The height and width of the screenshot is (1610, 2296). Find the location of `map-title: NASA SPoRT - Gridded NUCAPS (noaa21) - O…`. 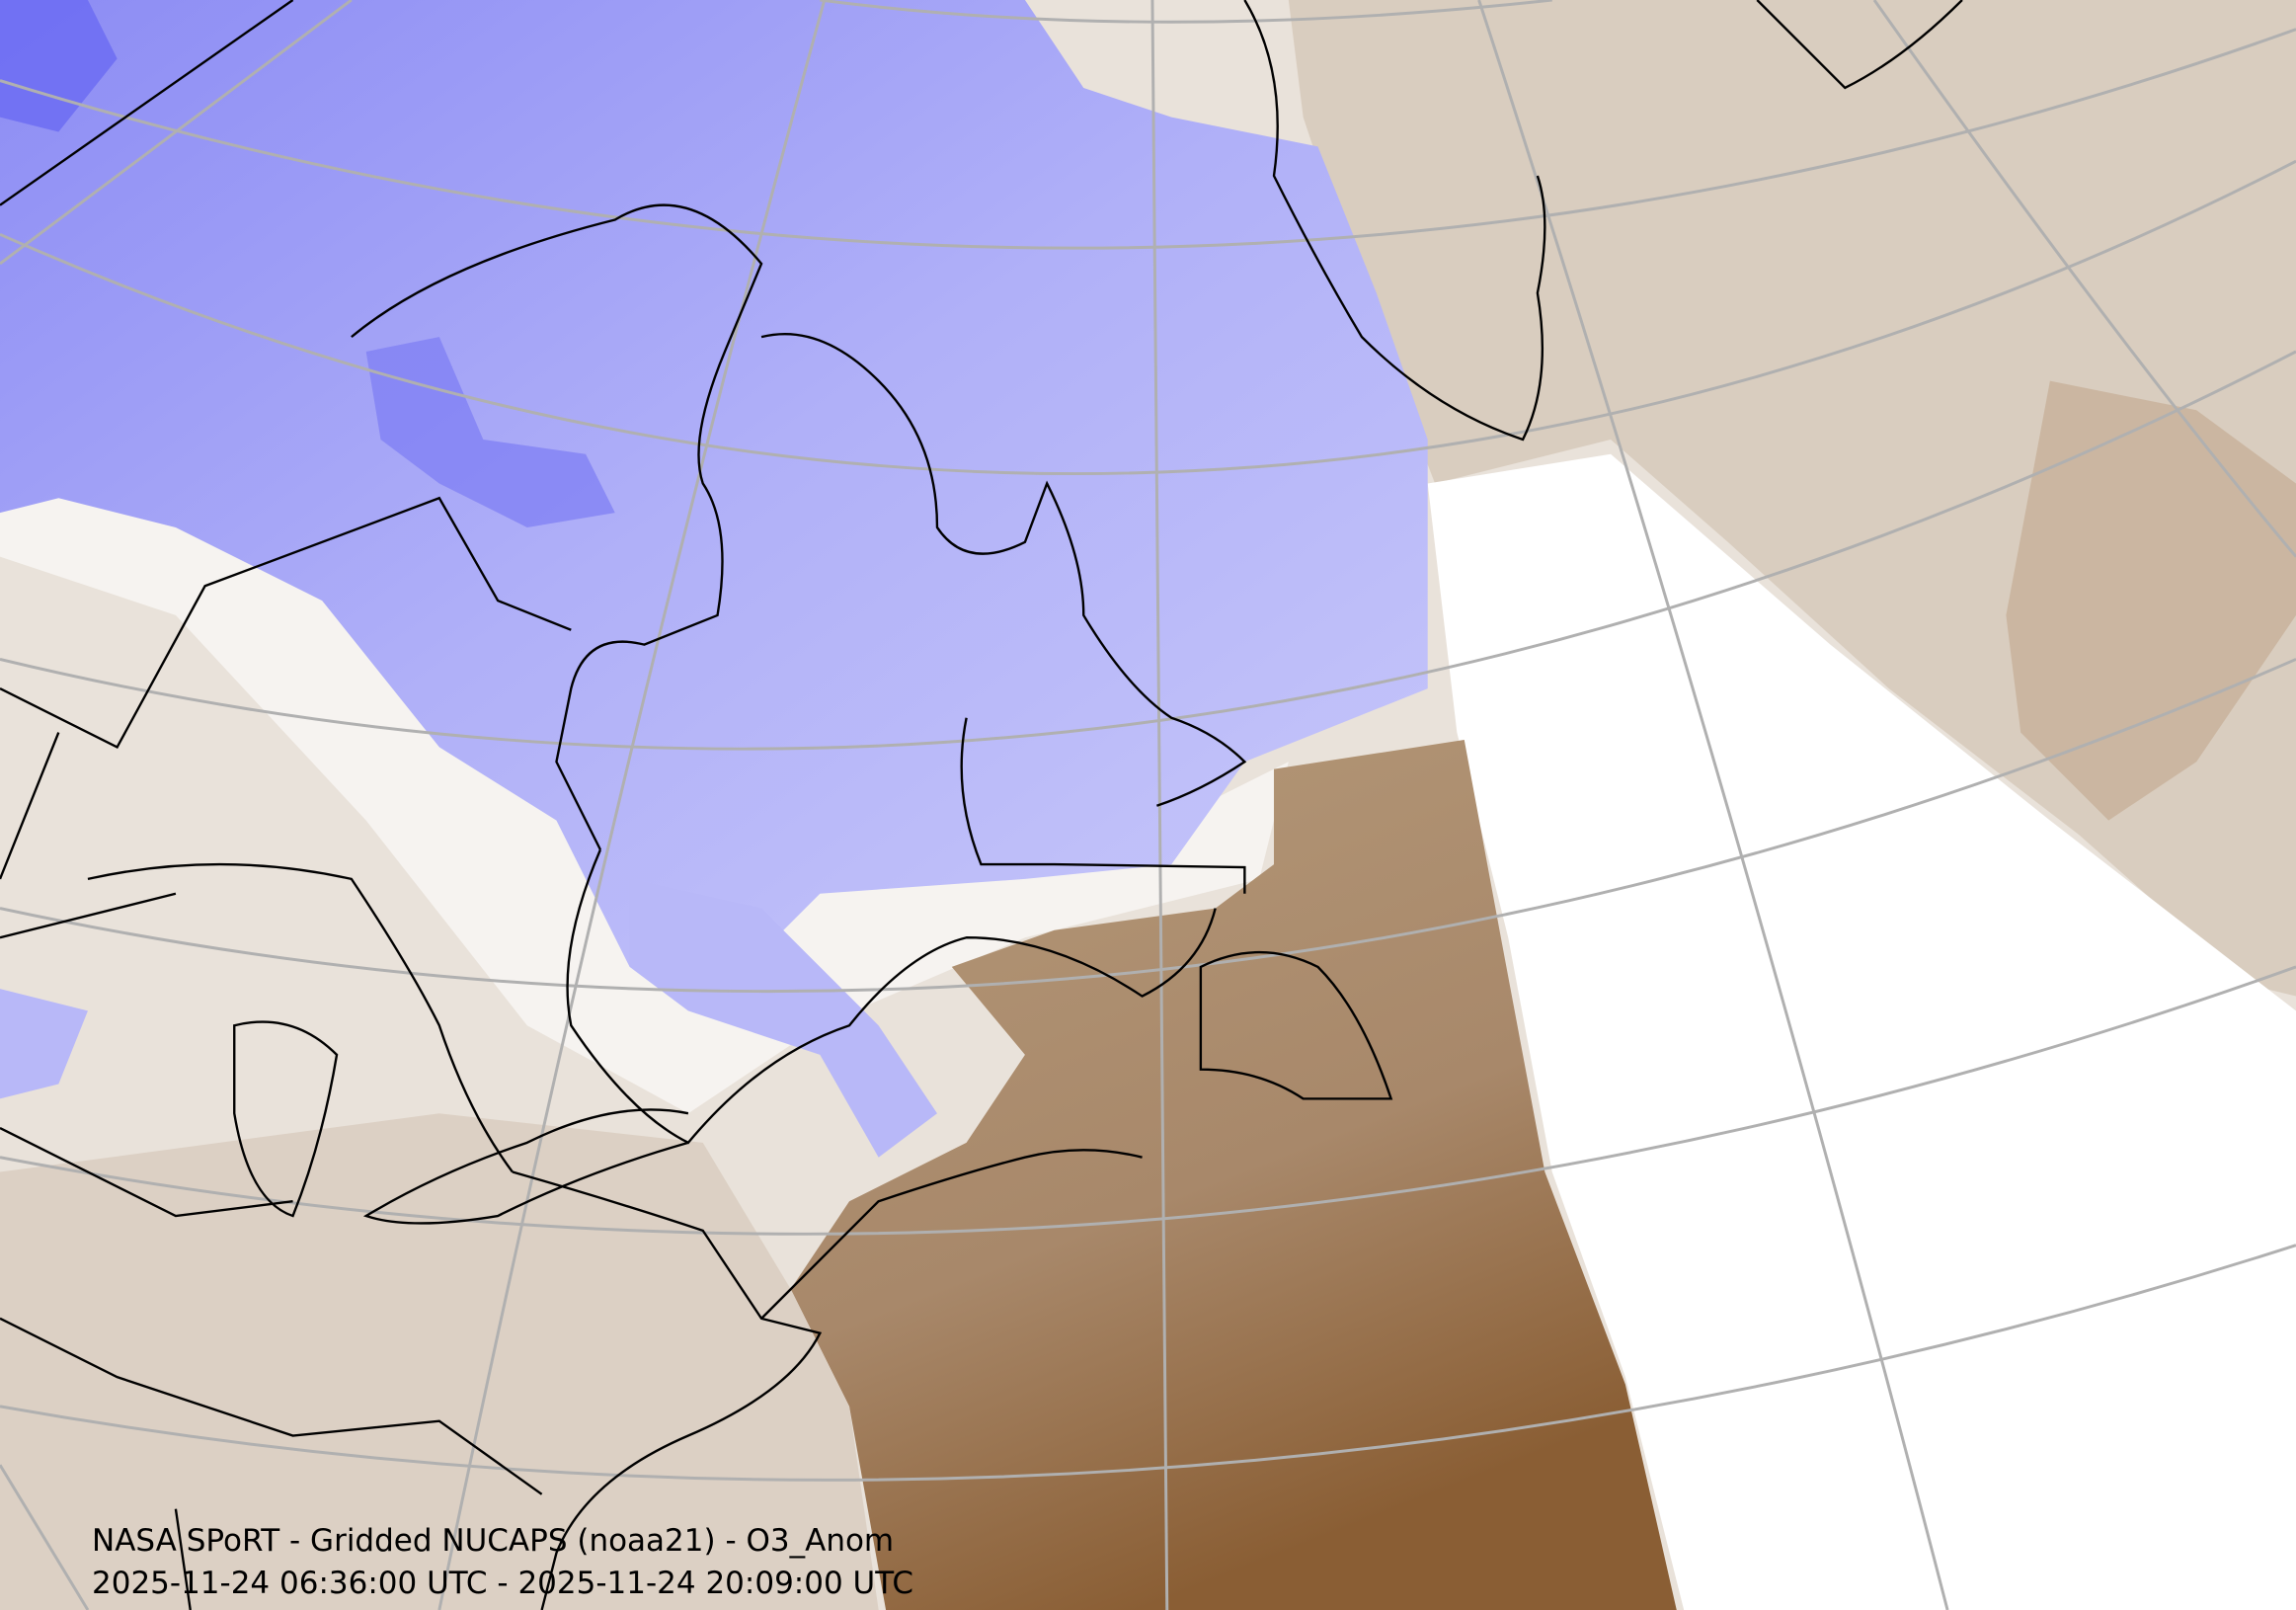

map-title: NASA SPoRT - Gridded NUCAPS (noaa21) - O… is located at coordinates (494, 1541).